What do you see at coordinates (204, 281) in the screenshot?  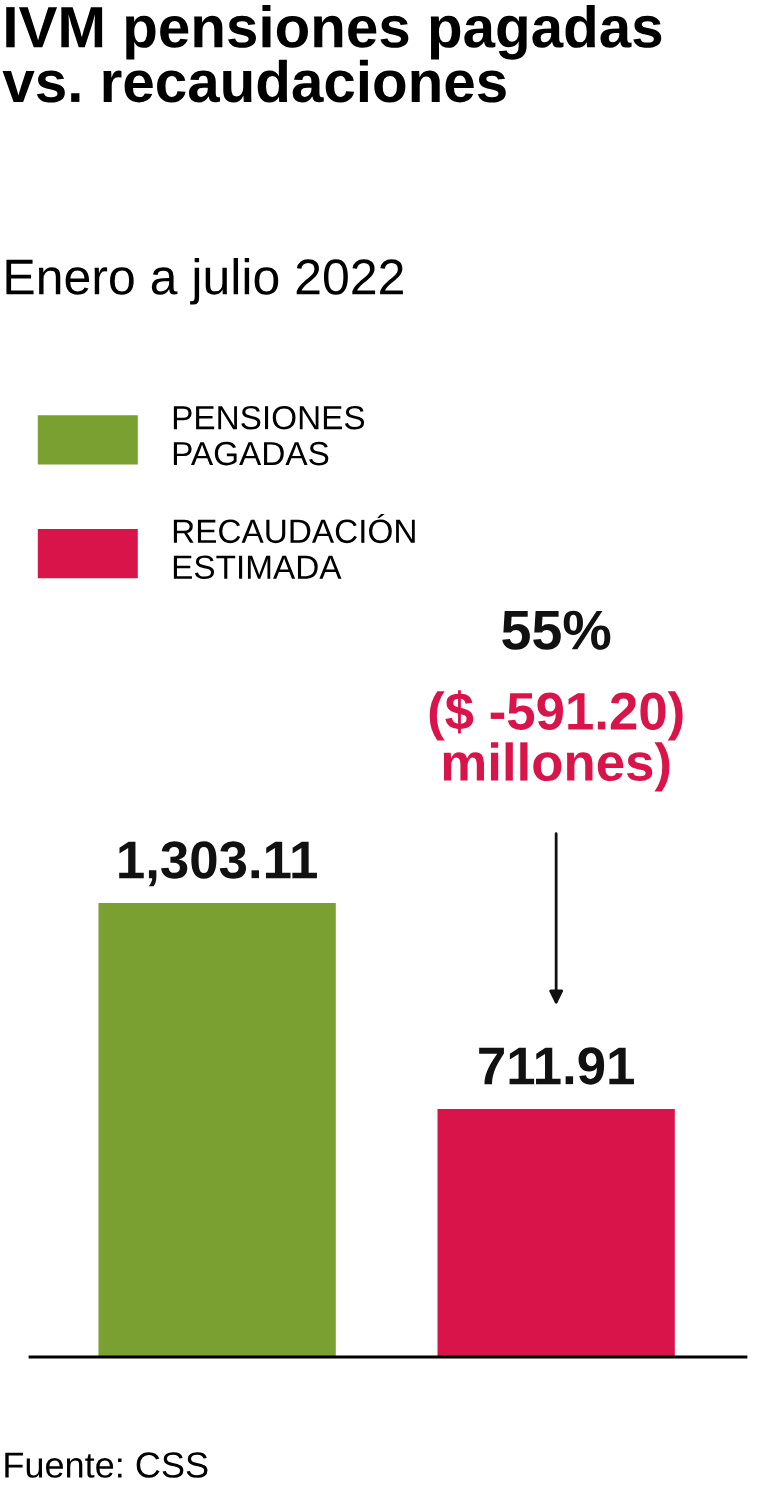 I see `chart-subtitle: Enero a julio 2022` at bounding box center [204, 281].